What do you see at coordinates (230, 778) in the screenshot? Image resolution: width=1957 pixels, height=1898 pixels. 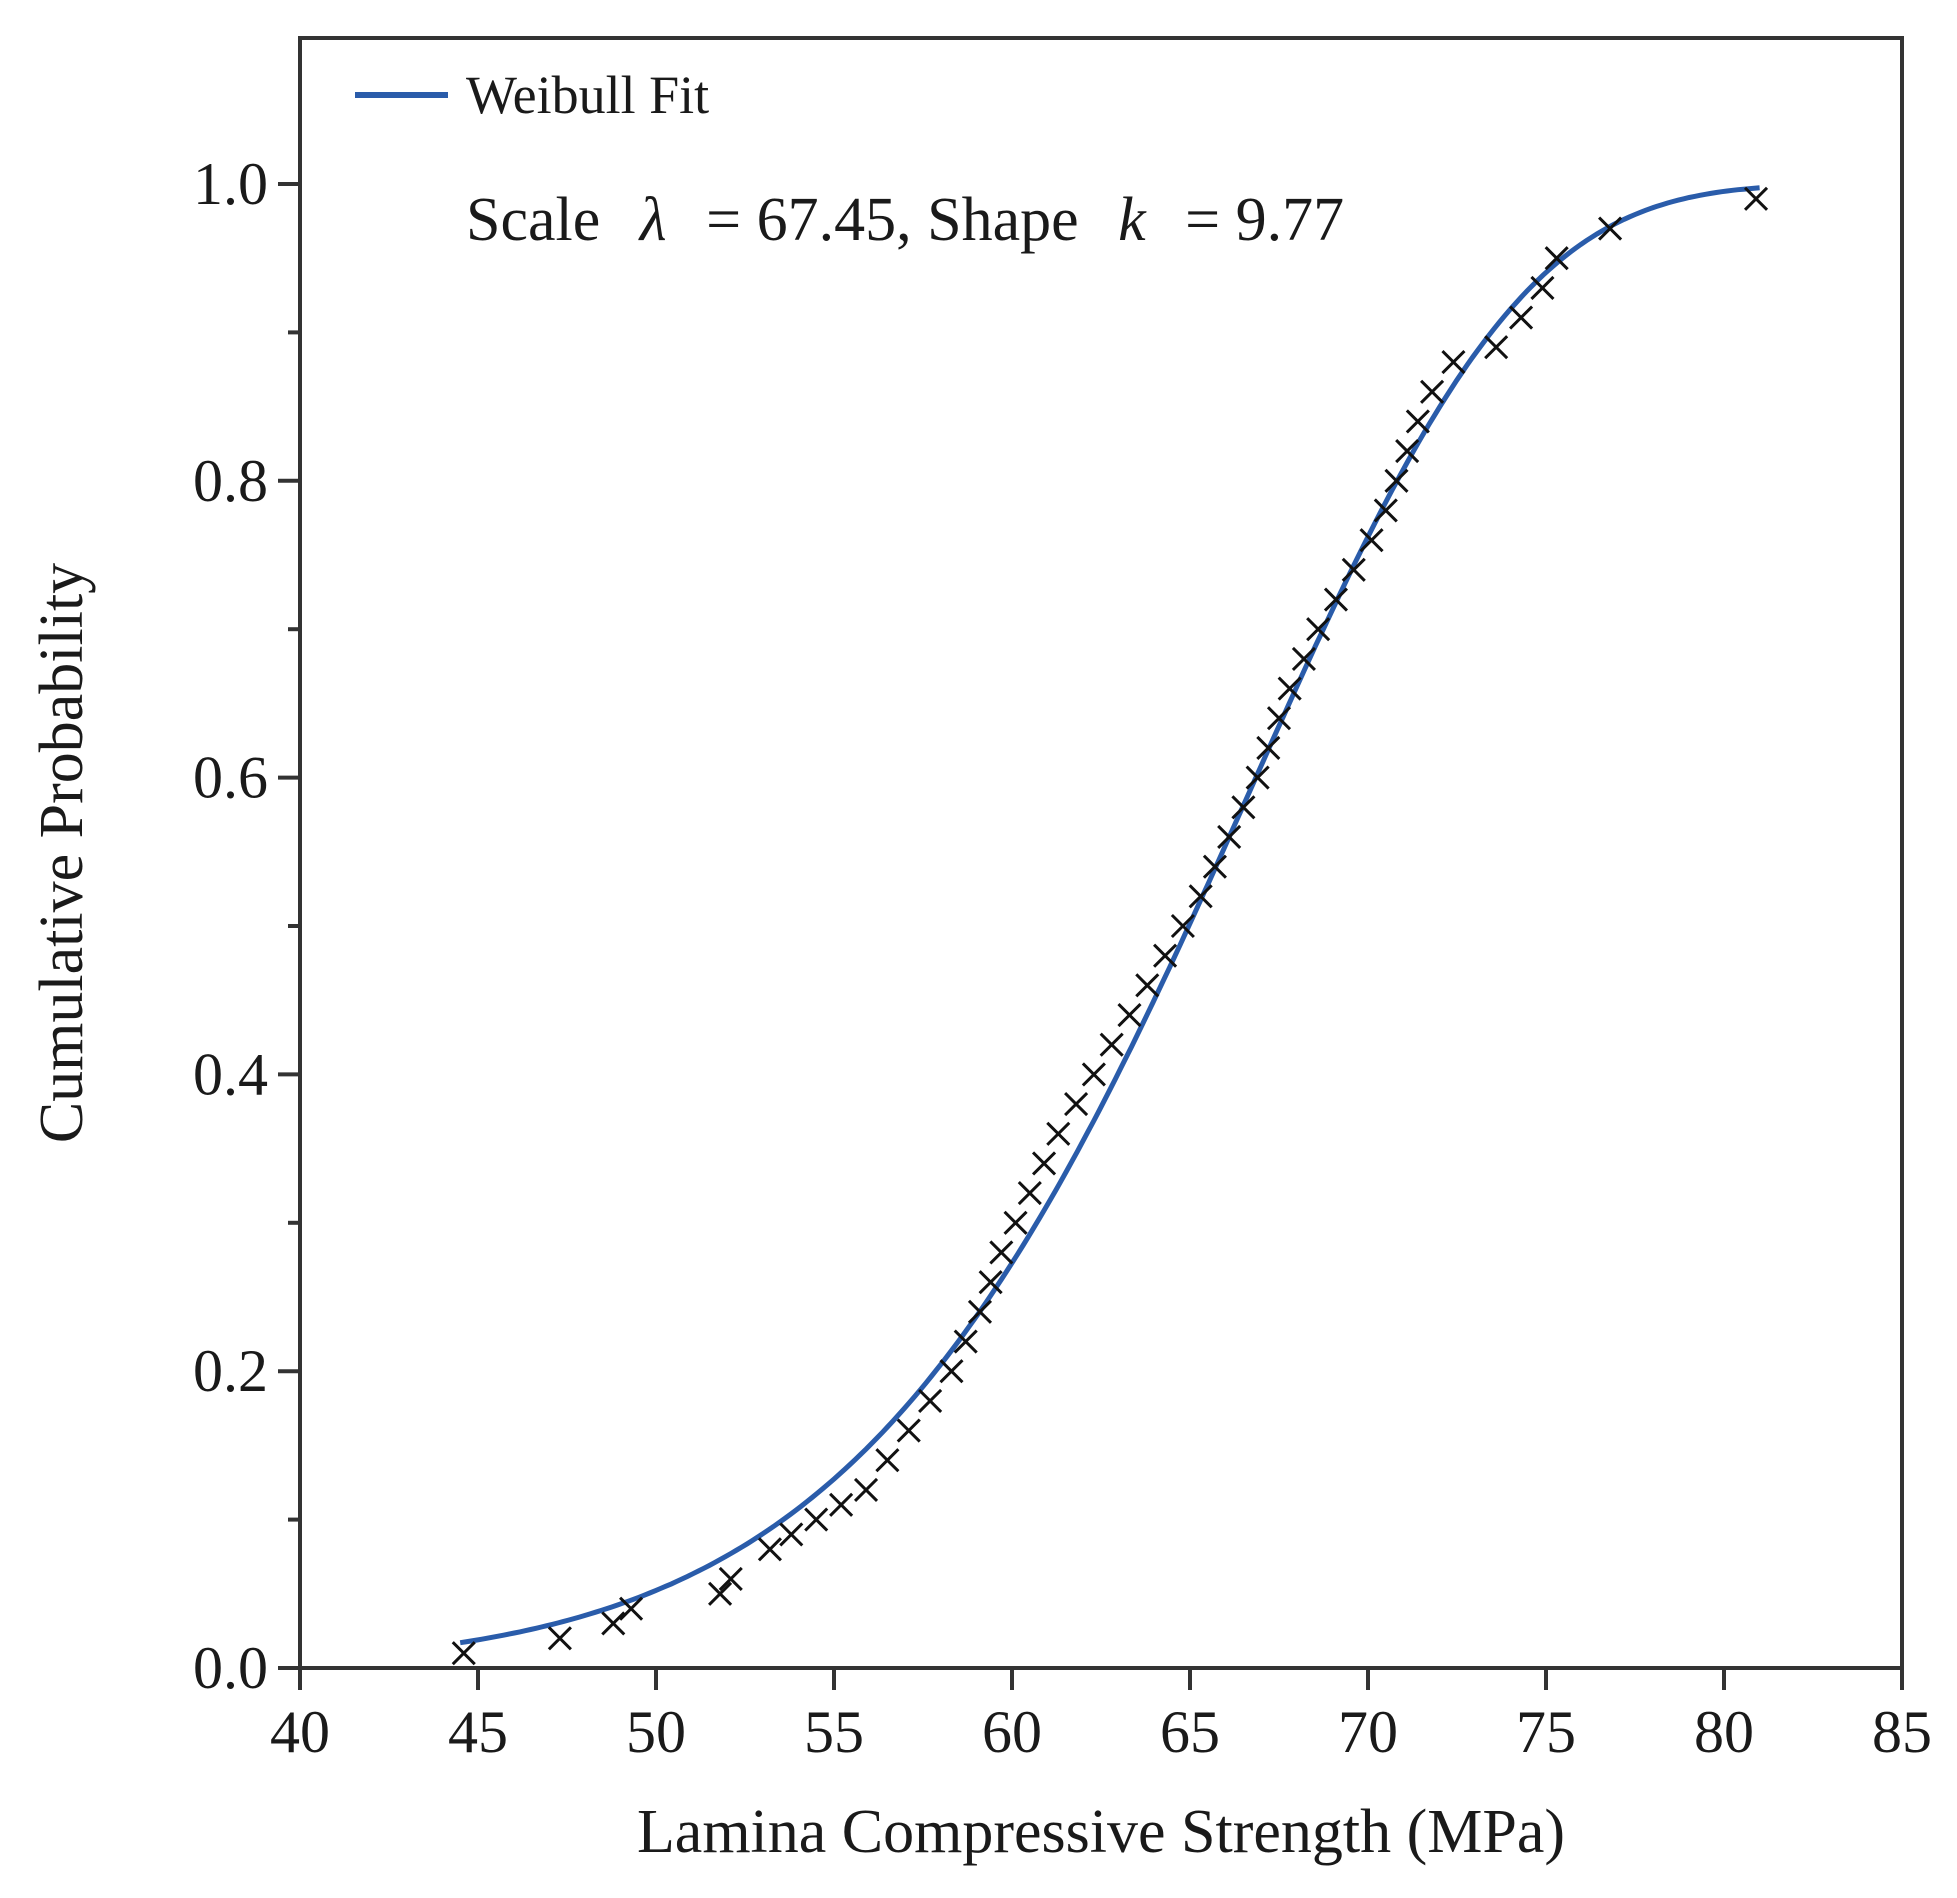 I see `y-tick-label-0.6: 0.6` at bounding box center [230, 778].